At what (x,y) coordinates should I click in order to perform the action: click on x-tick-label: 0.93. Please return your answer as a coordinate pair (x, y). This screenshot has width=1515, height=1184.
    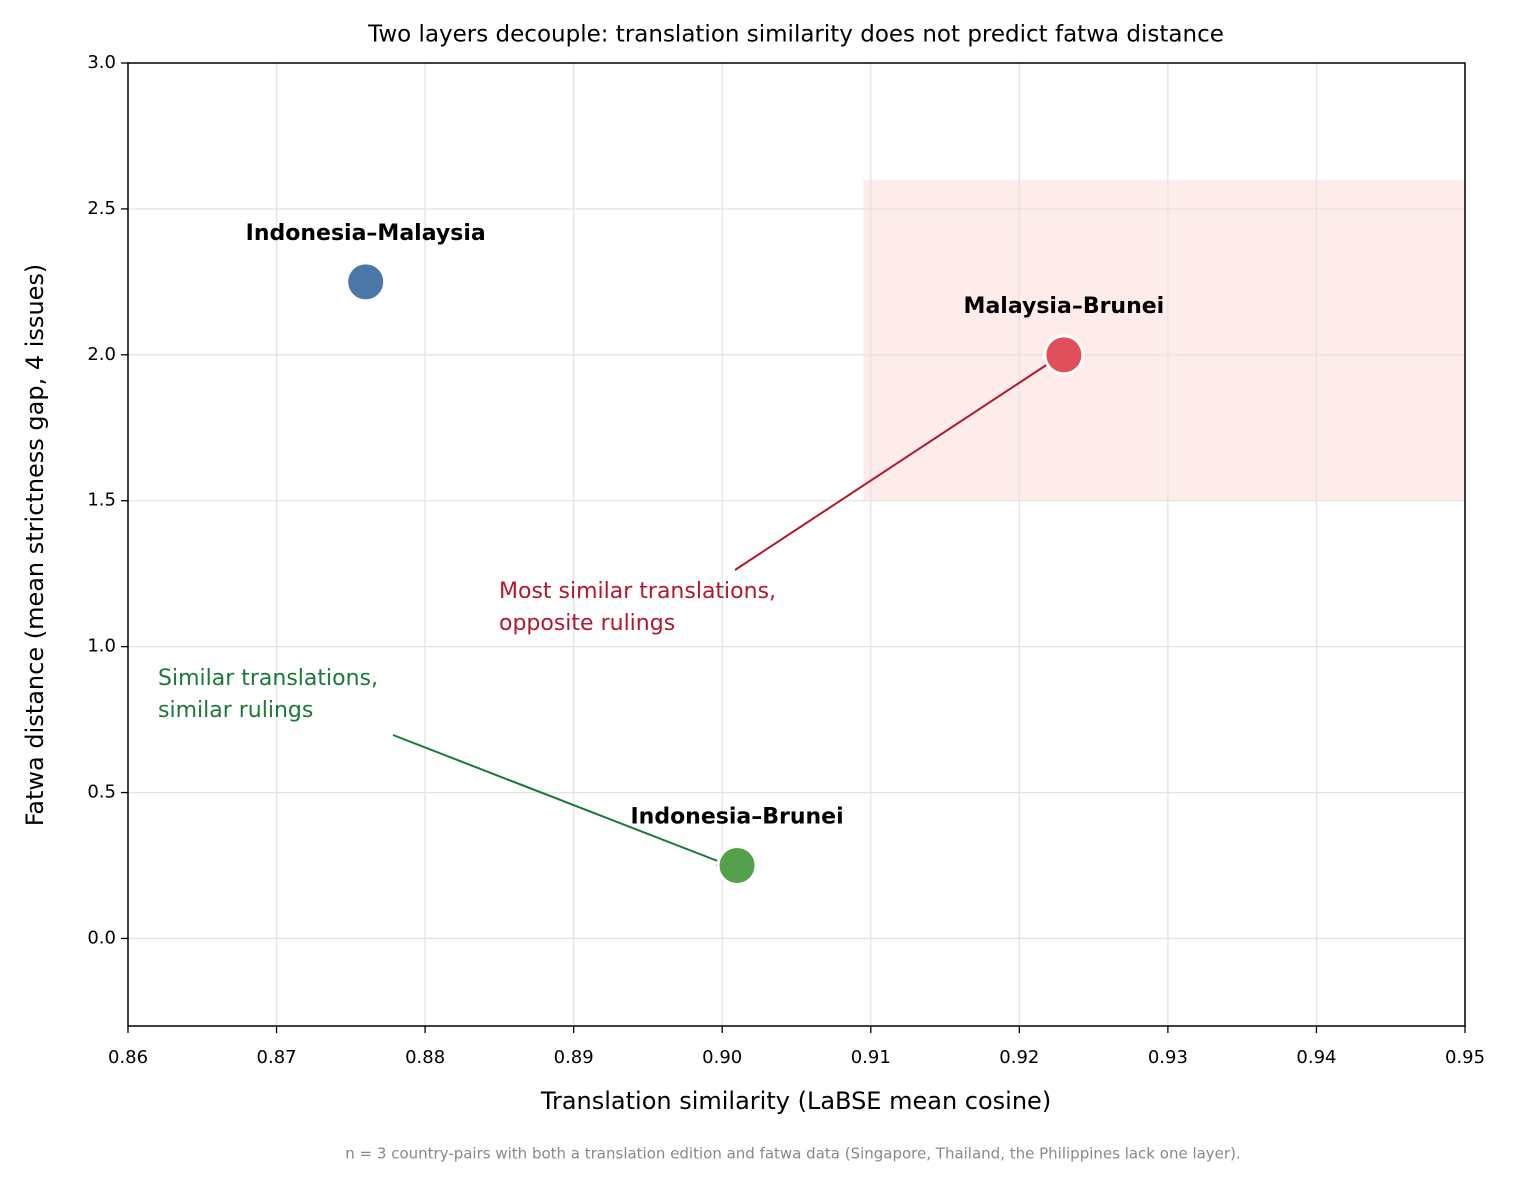
    Looking at the image, I should click on (1168, 1057).